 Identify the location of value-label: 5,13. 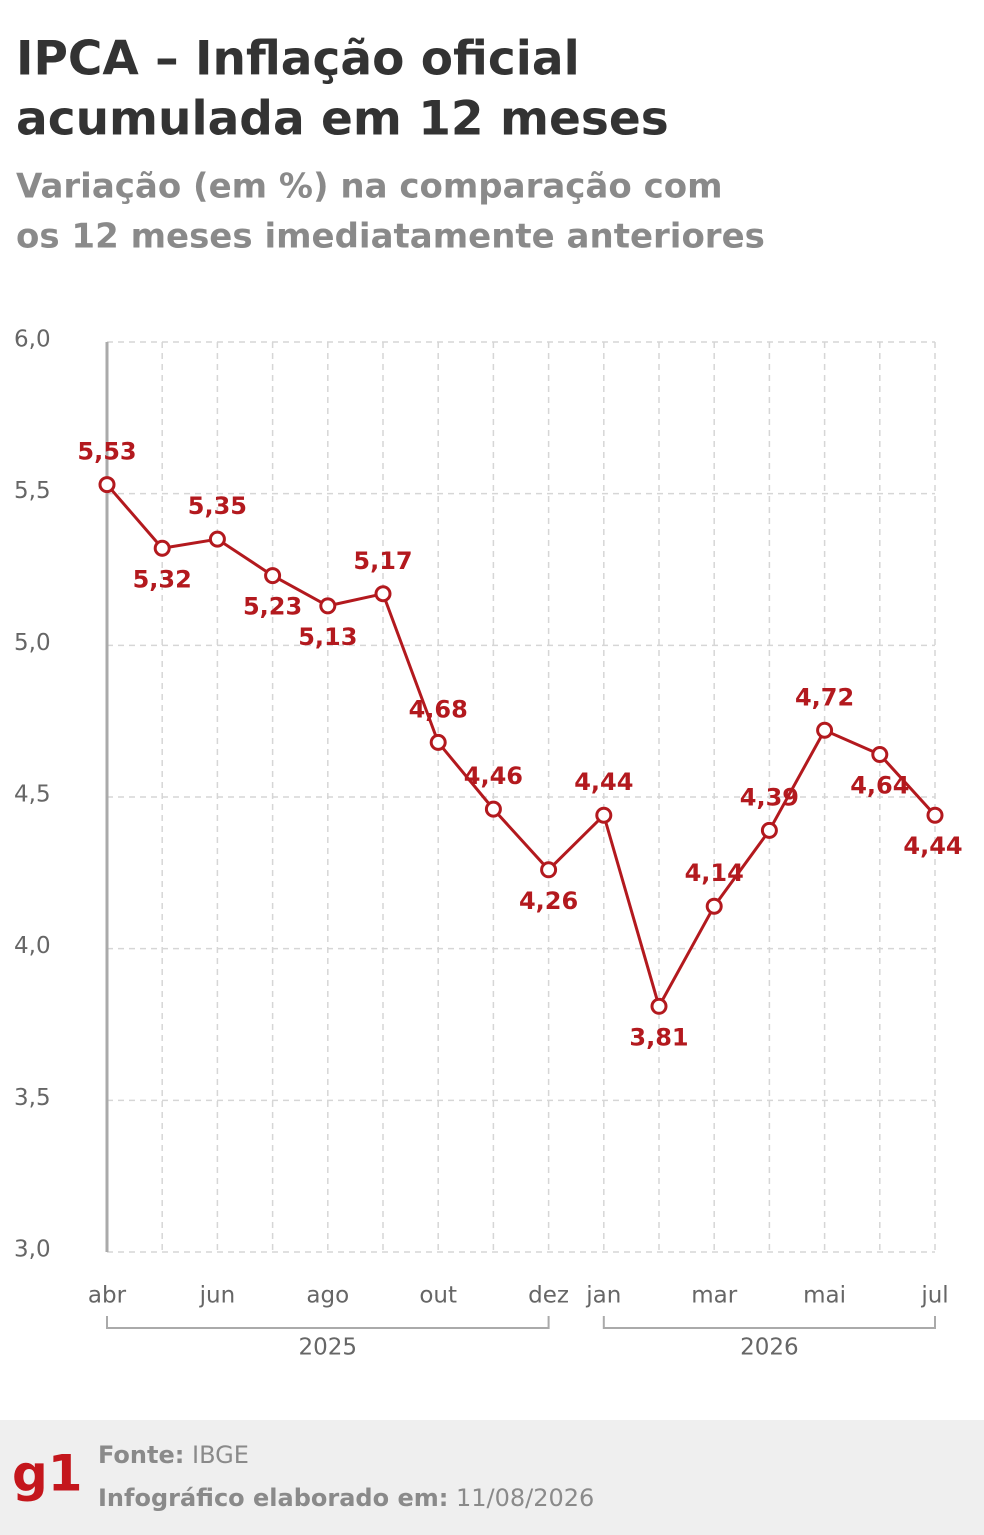
(327, 637).